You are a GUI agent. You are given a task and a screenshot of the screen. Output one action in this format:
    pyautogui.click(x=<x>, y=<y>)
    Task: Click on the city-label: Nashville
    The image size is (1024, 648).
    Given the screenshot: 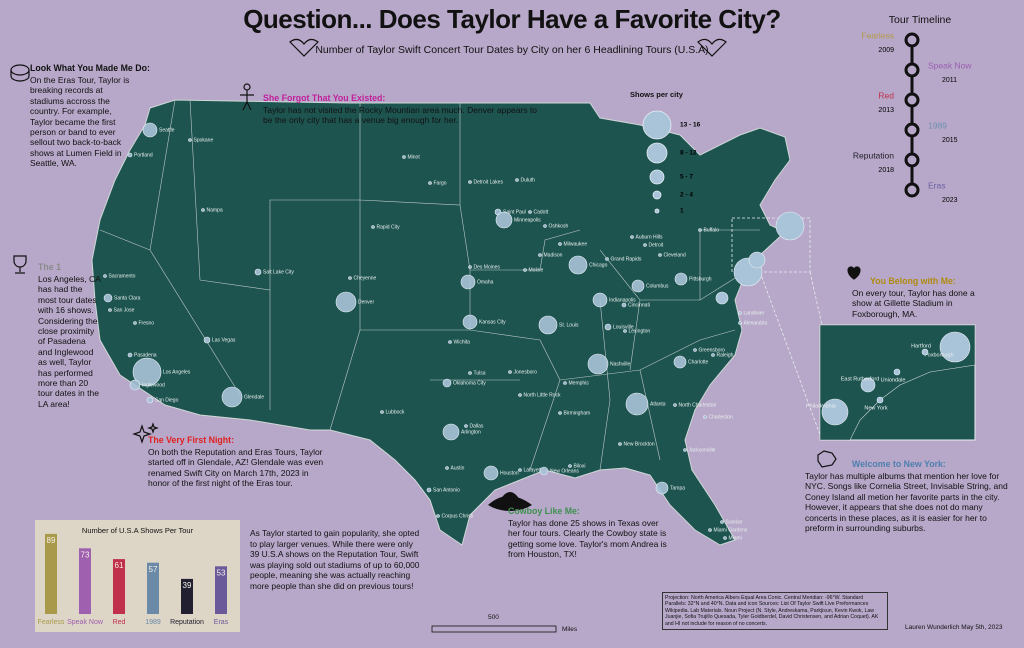 What is the action you would take?
    pyautogui.click(x=620, y=364)
    